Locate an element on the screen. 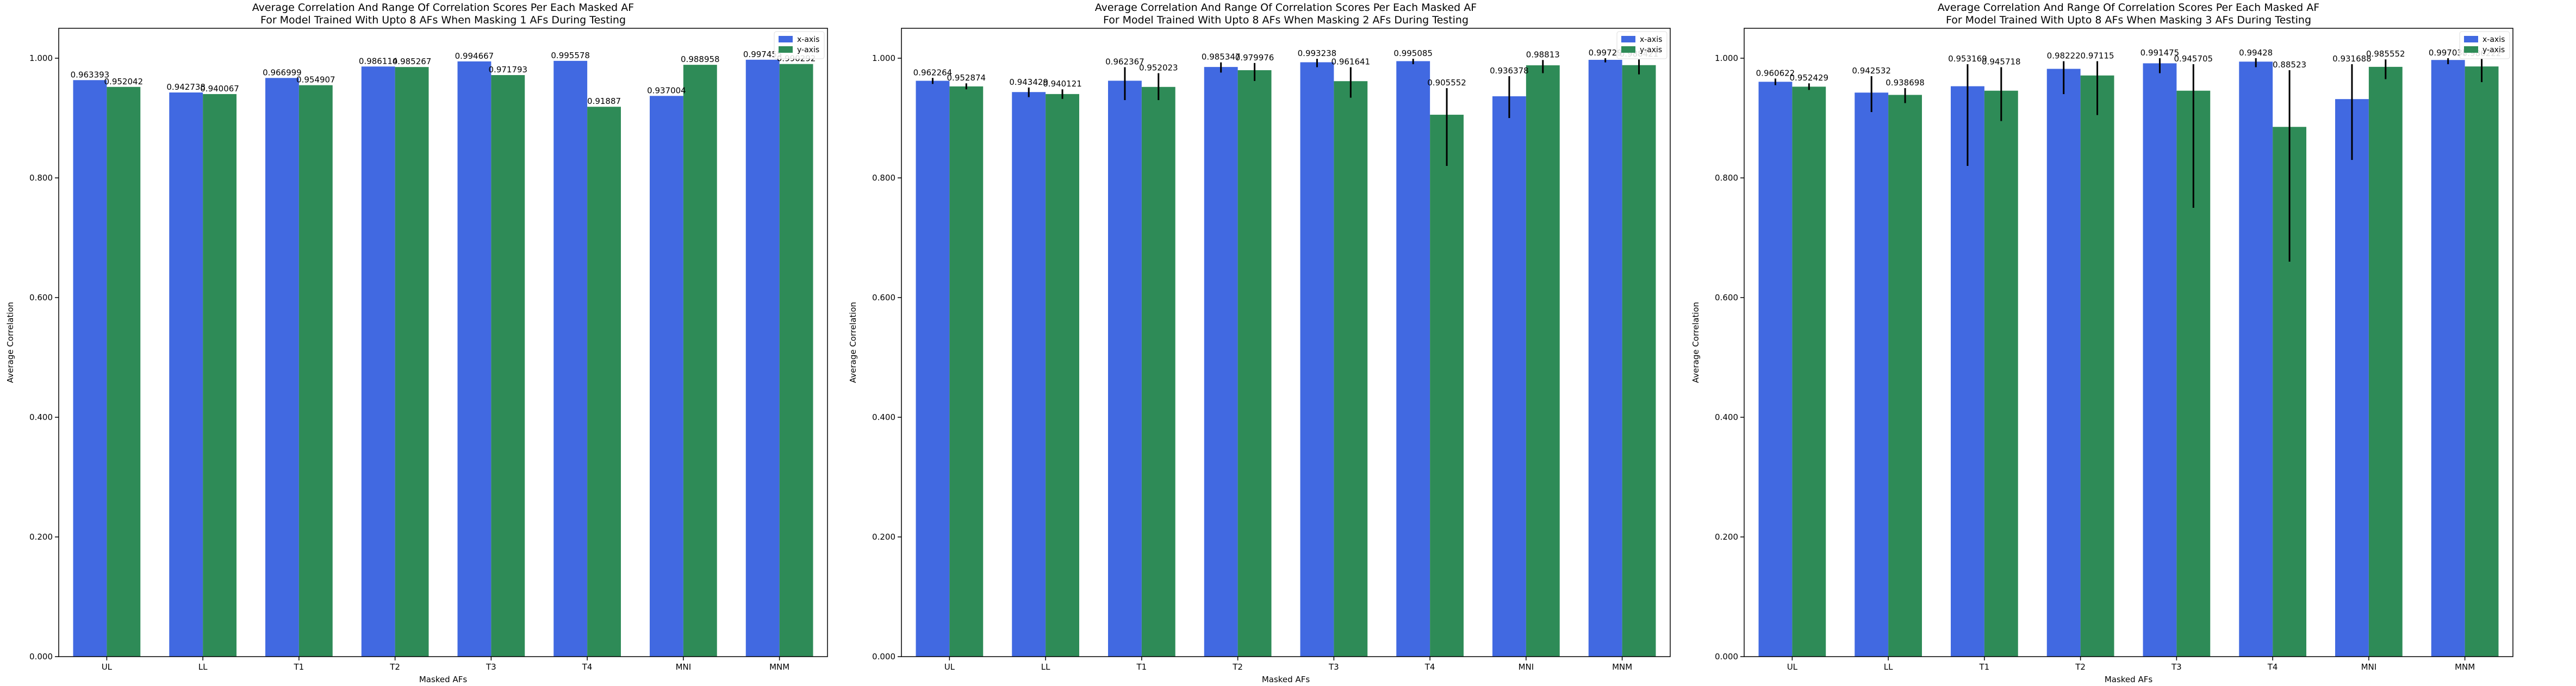  value-label-y-axis-T3: 0.945705 is located at coordinates (2193, 59).